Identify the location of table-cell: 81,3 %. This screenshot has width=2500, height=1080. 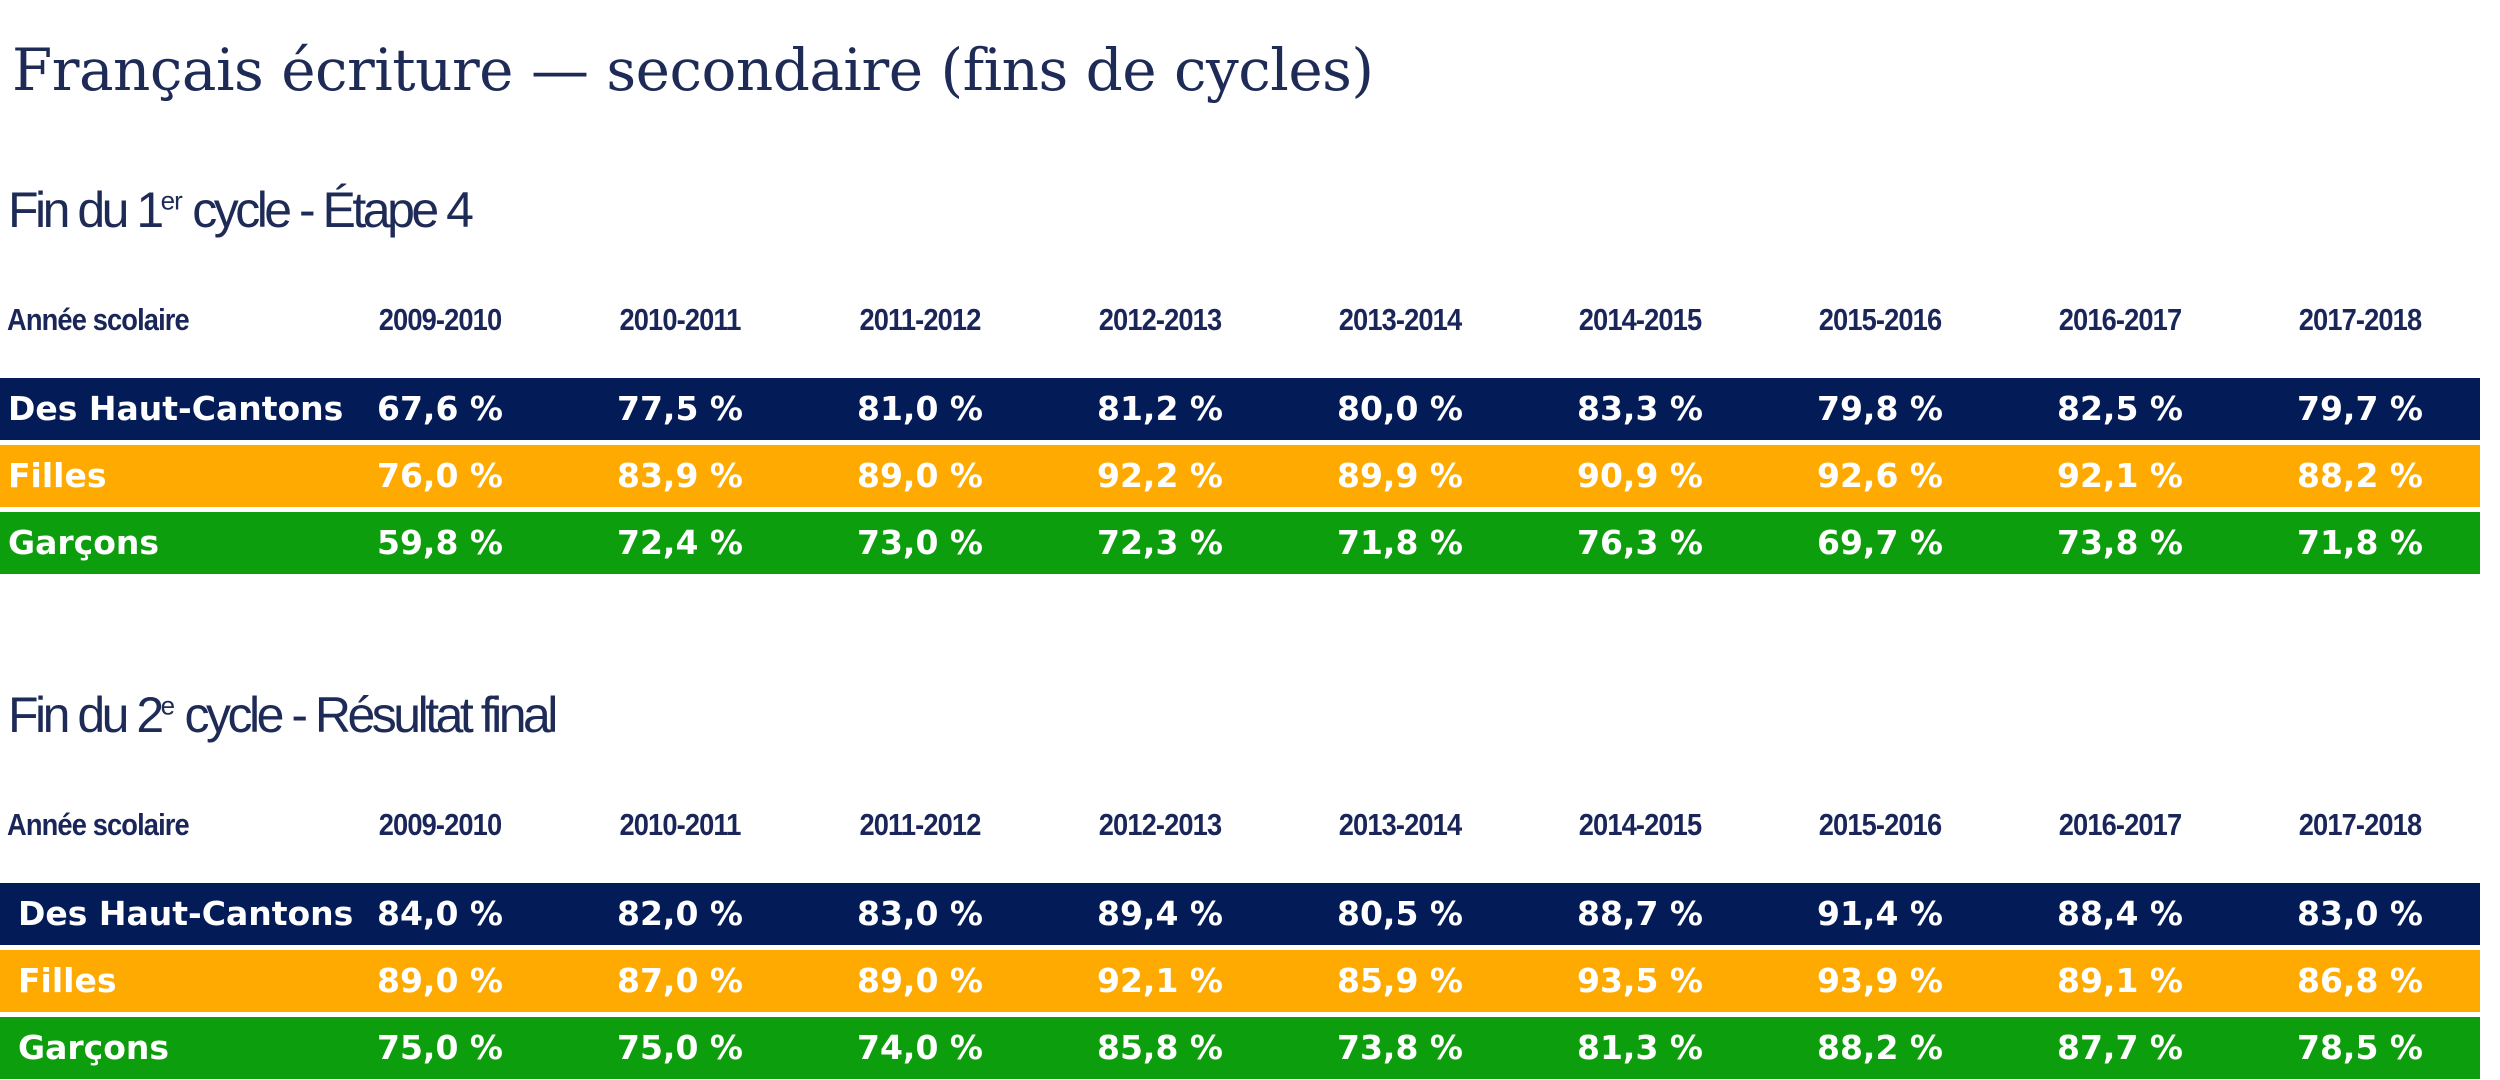
(1640, 1047).